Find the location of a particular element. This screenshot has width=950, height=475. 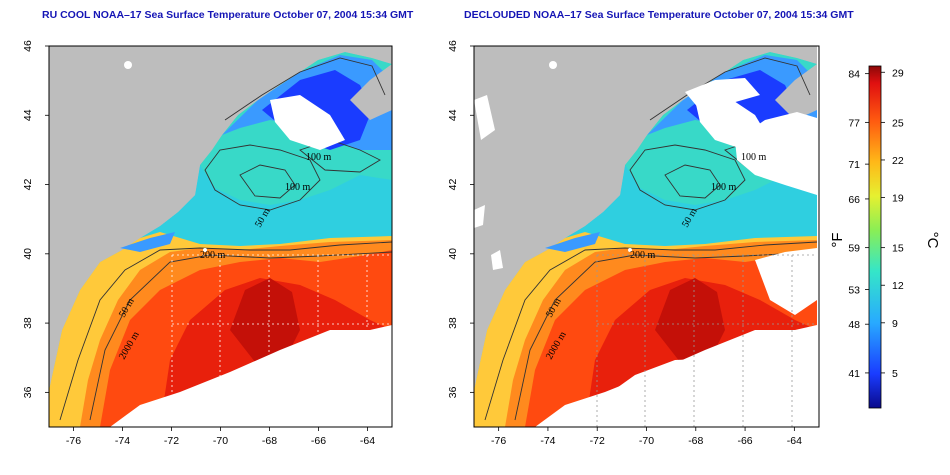

celsius-tick-label: 15 is located at coordinates (898, 249).